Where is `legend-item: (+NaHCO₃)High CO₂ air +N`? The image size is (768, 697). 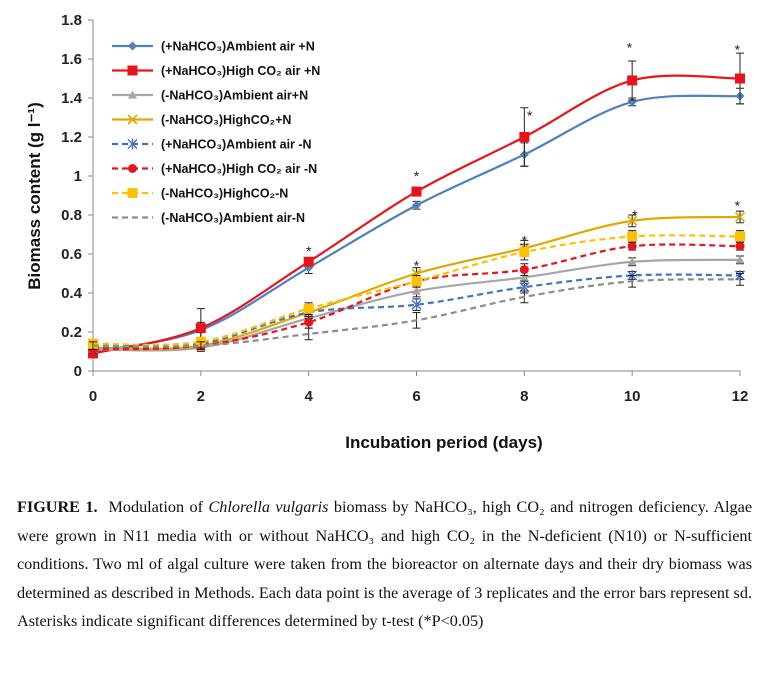
legend-item: (+NaHCO₃)High CO₂ air +N is located at coordinates (216, 71).